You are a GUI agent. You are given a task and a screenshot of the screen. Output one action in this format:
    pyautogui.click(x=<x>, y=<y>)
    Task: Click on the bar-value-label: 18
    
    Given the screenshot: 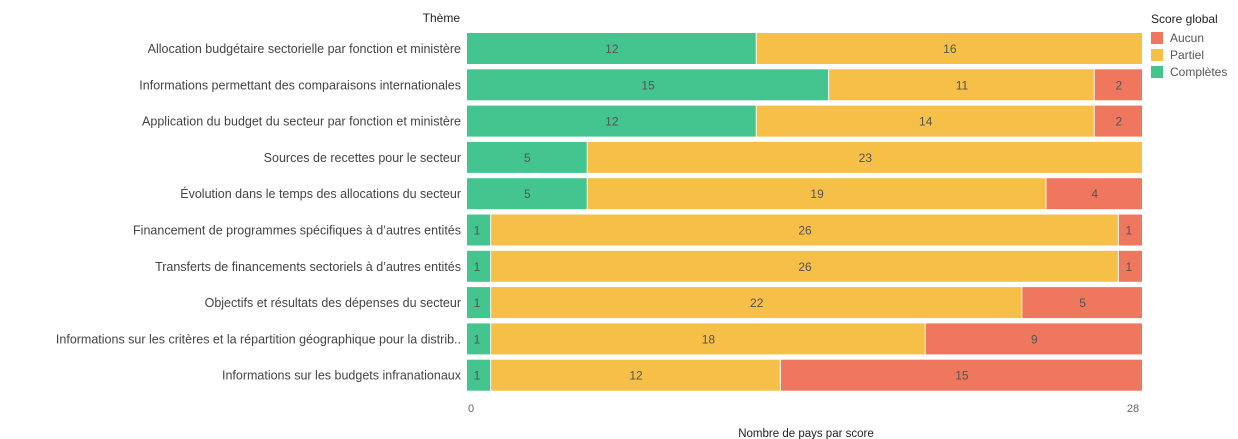 What is the action you would take?
    pyautogui.click(x=709, y=339)
    